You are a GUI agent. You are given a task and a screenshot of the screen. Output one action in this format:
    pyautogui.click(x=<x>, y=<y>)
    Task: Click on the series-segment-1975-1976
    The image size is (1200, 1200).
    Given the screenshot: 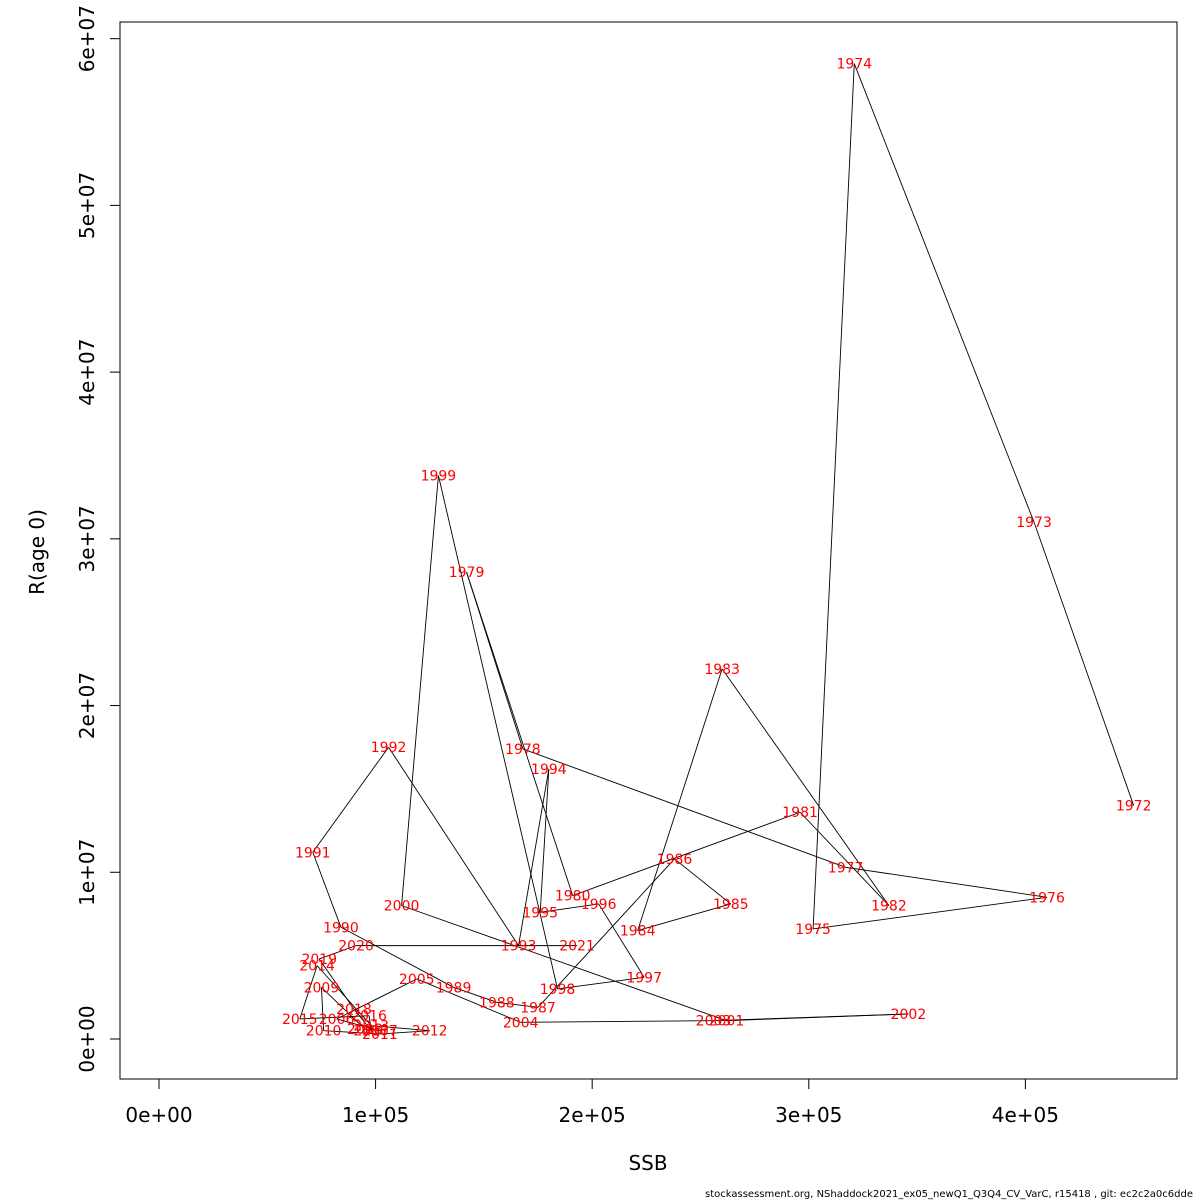 What is the action you would take?
    pyautogui.click(x=930, y=913)
    